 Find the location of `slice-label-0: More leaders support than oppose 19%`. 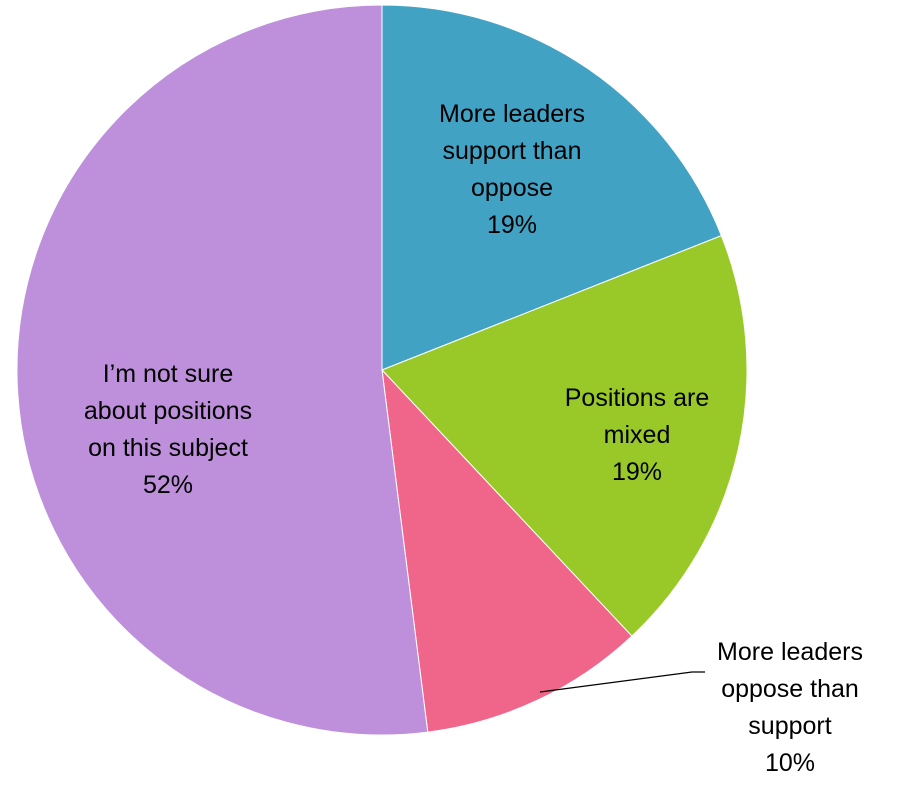

slice-label-0: More leaders support than oppose 19% is located at coordinates (512, 169).